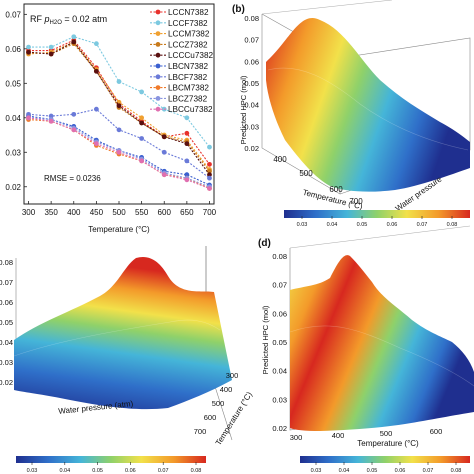  I want to click on legend-label: LBCCu7382, so click(190, 109).